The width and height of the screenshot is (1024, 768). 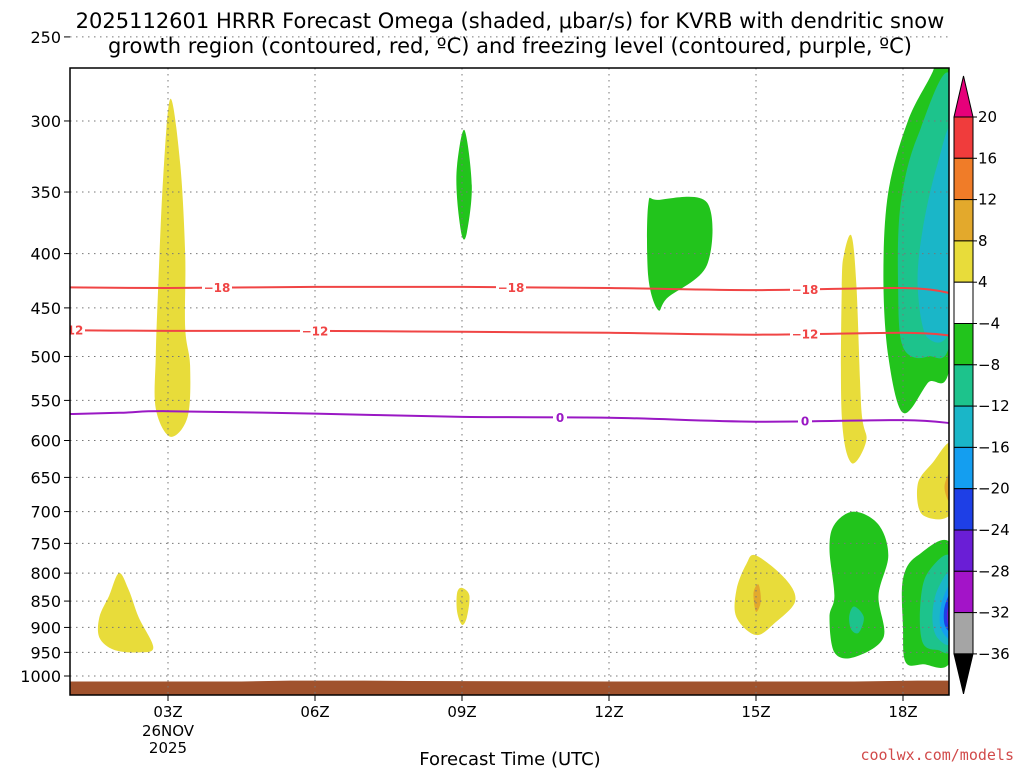 What do you see at coordinates (45, 121) in the screenshot?
I see `y-tick-label-300: 300` at bounding box center [45, 121].